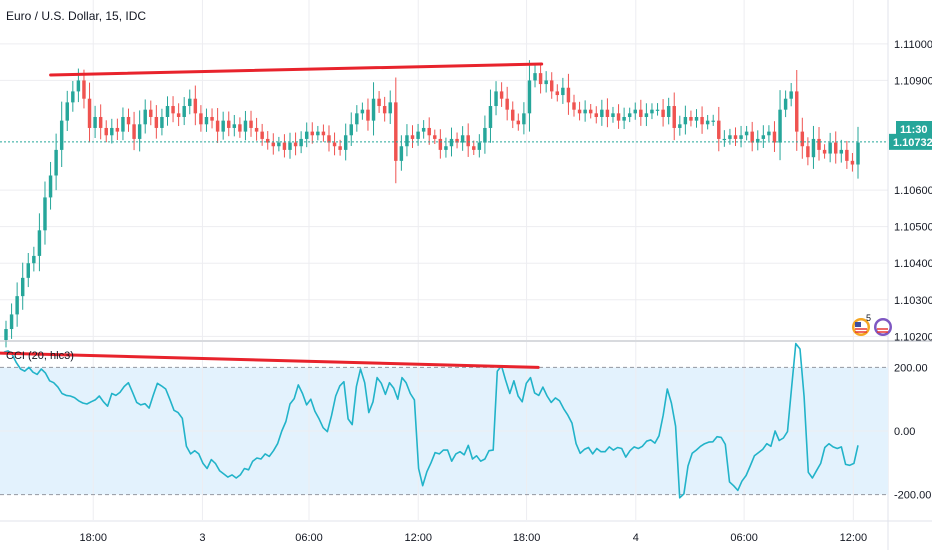 The image size is (932, 550). I want to click on bar-countdown: 11:30, so click(914, 129).